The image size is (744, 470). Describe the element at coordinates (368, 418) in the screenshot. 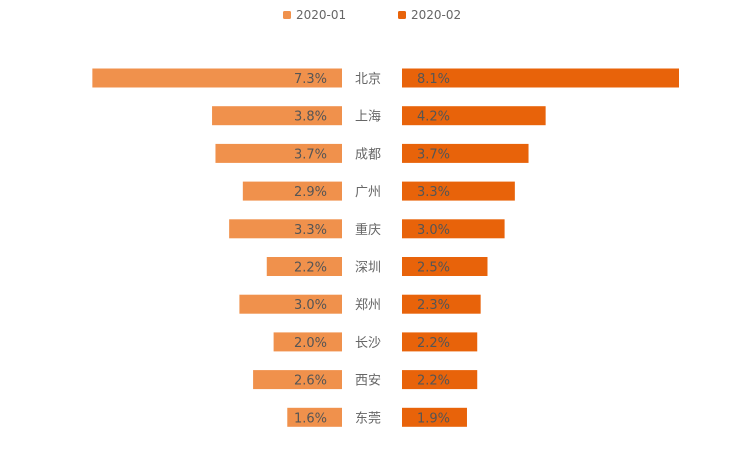

I see `category-label-东莞: 东莞` at that location.